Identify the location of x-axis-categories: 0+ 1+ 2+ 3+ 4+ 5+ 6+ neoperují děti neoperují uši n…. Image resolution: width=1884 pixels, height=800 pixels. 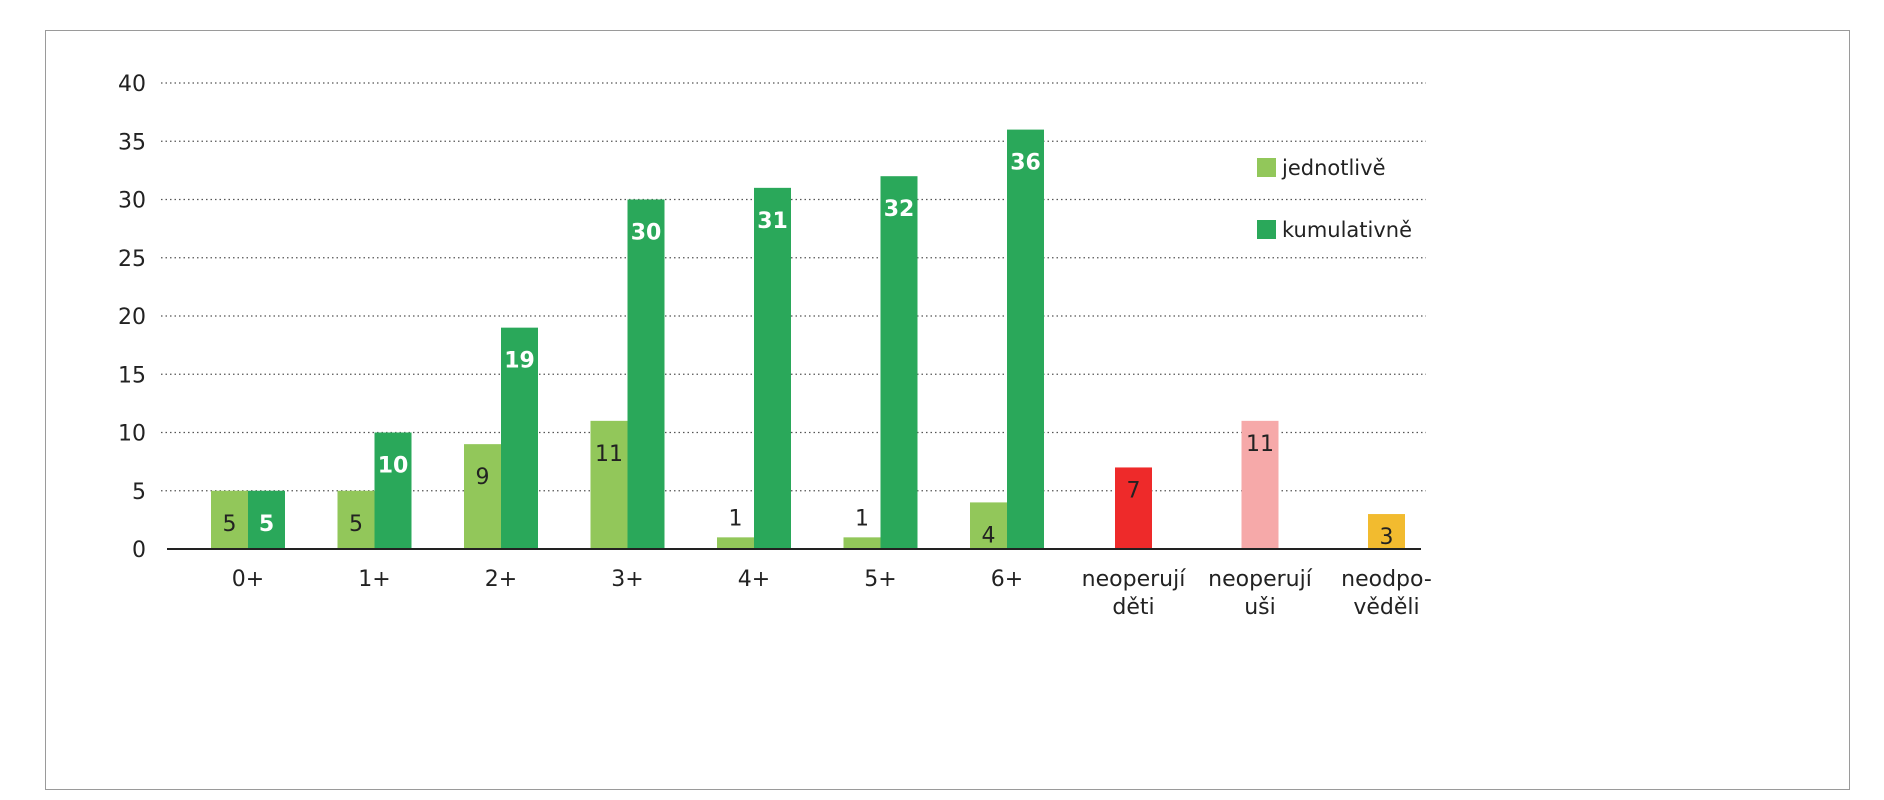
(832, 593).